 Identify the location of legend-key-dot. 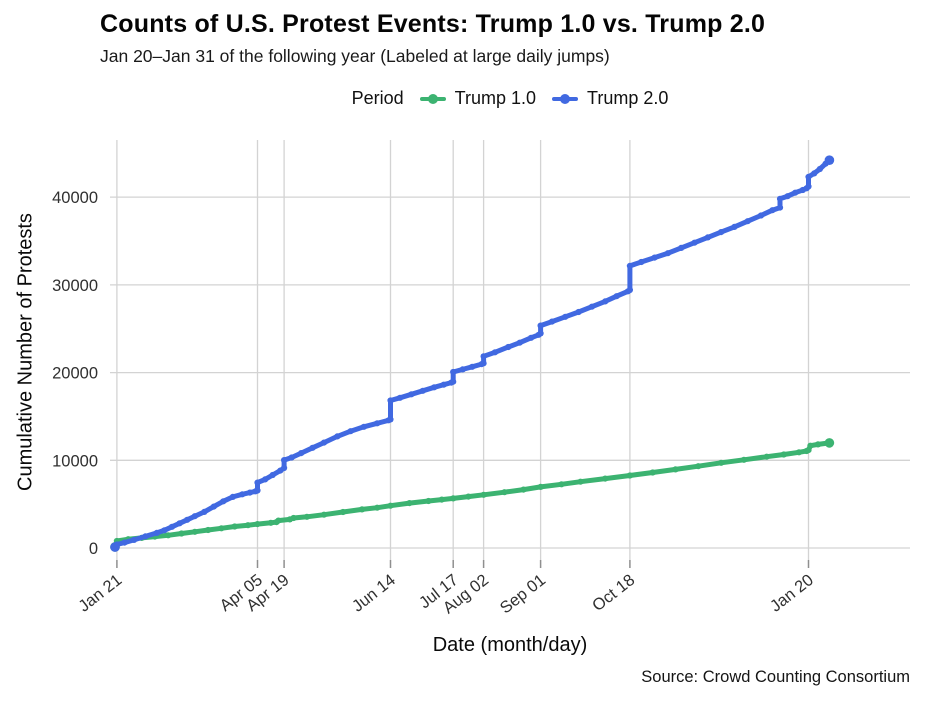
(565, 99).